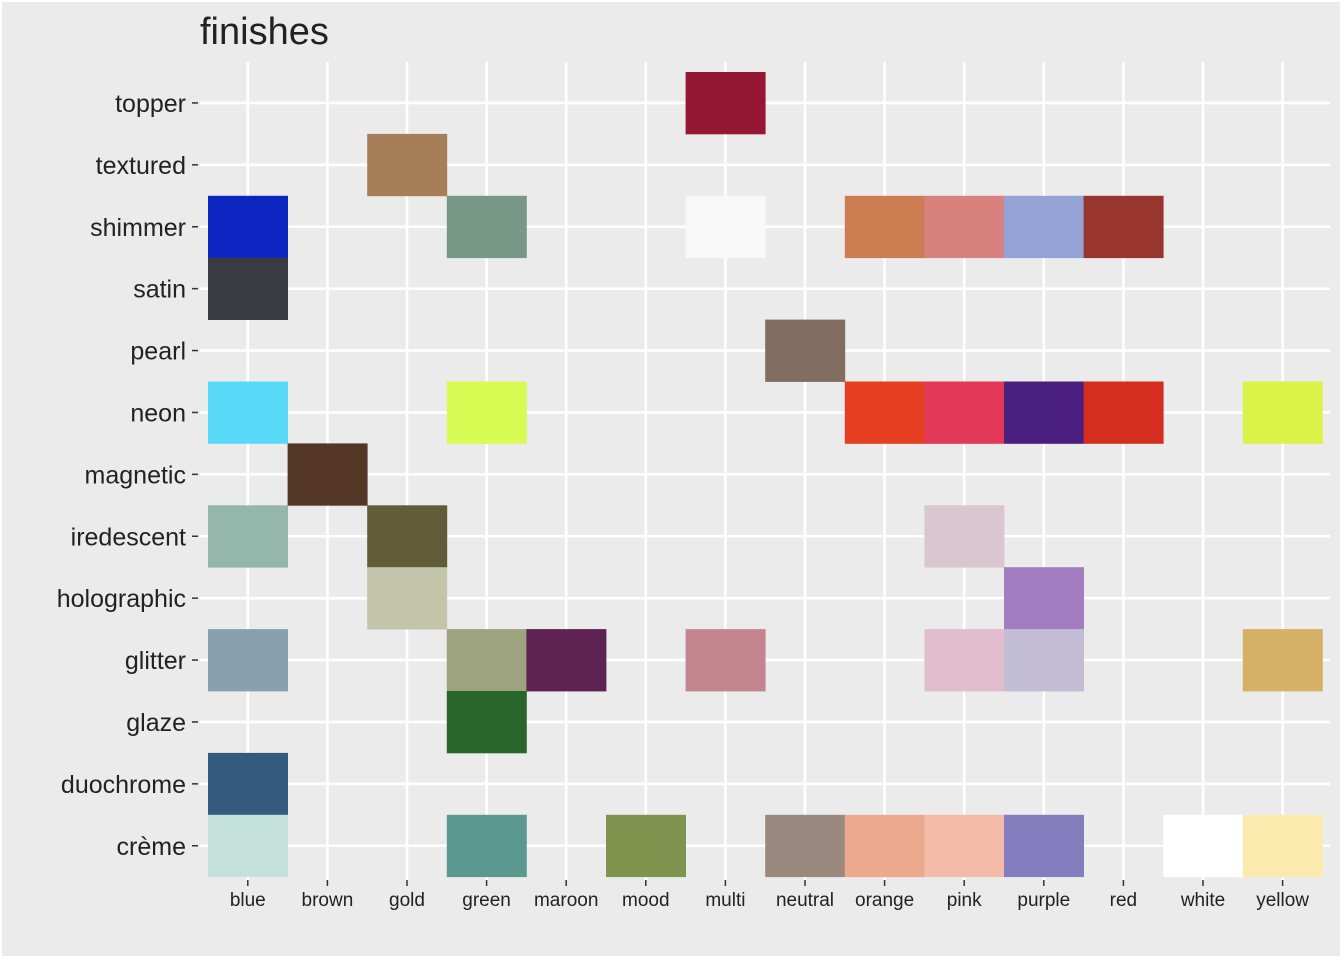 The height and width of the screenshot is (960, 1344). I want to click on y-tick-label-textured: textured, so click(141, 166).